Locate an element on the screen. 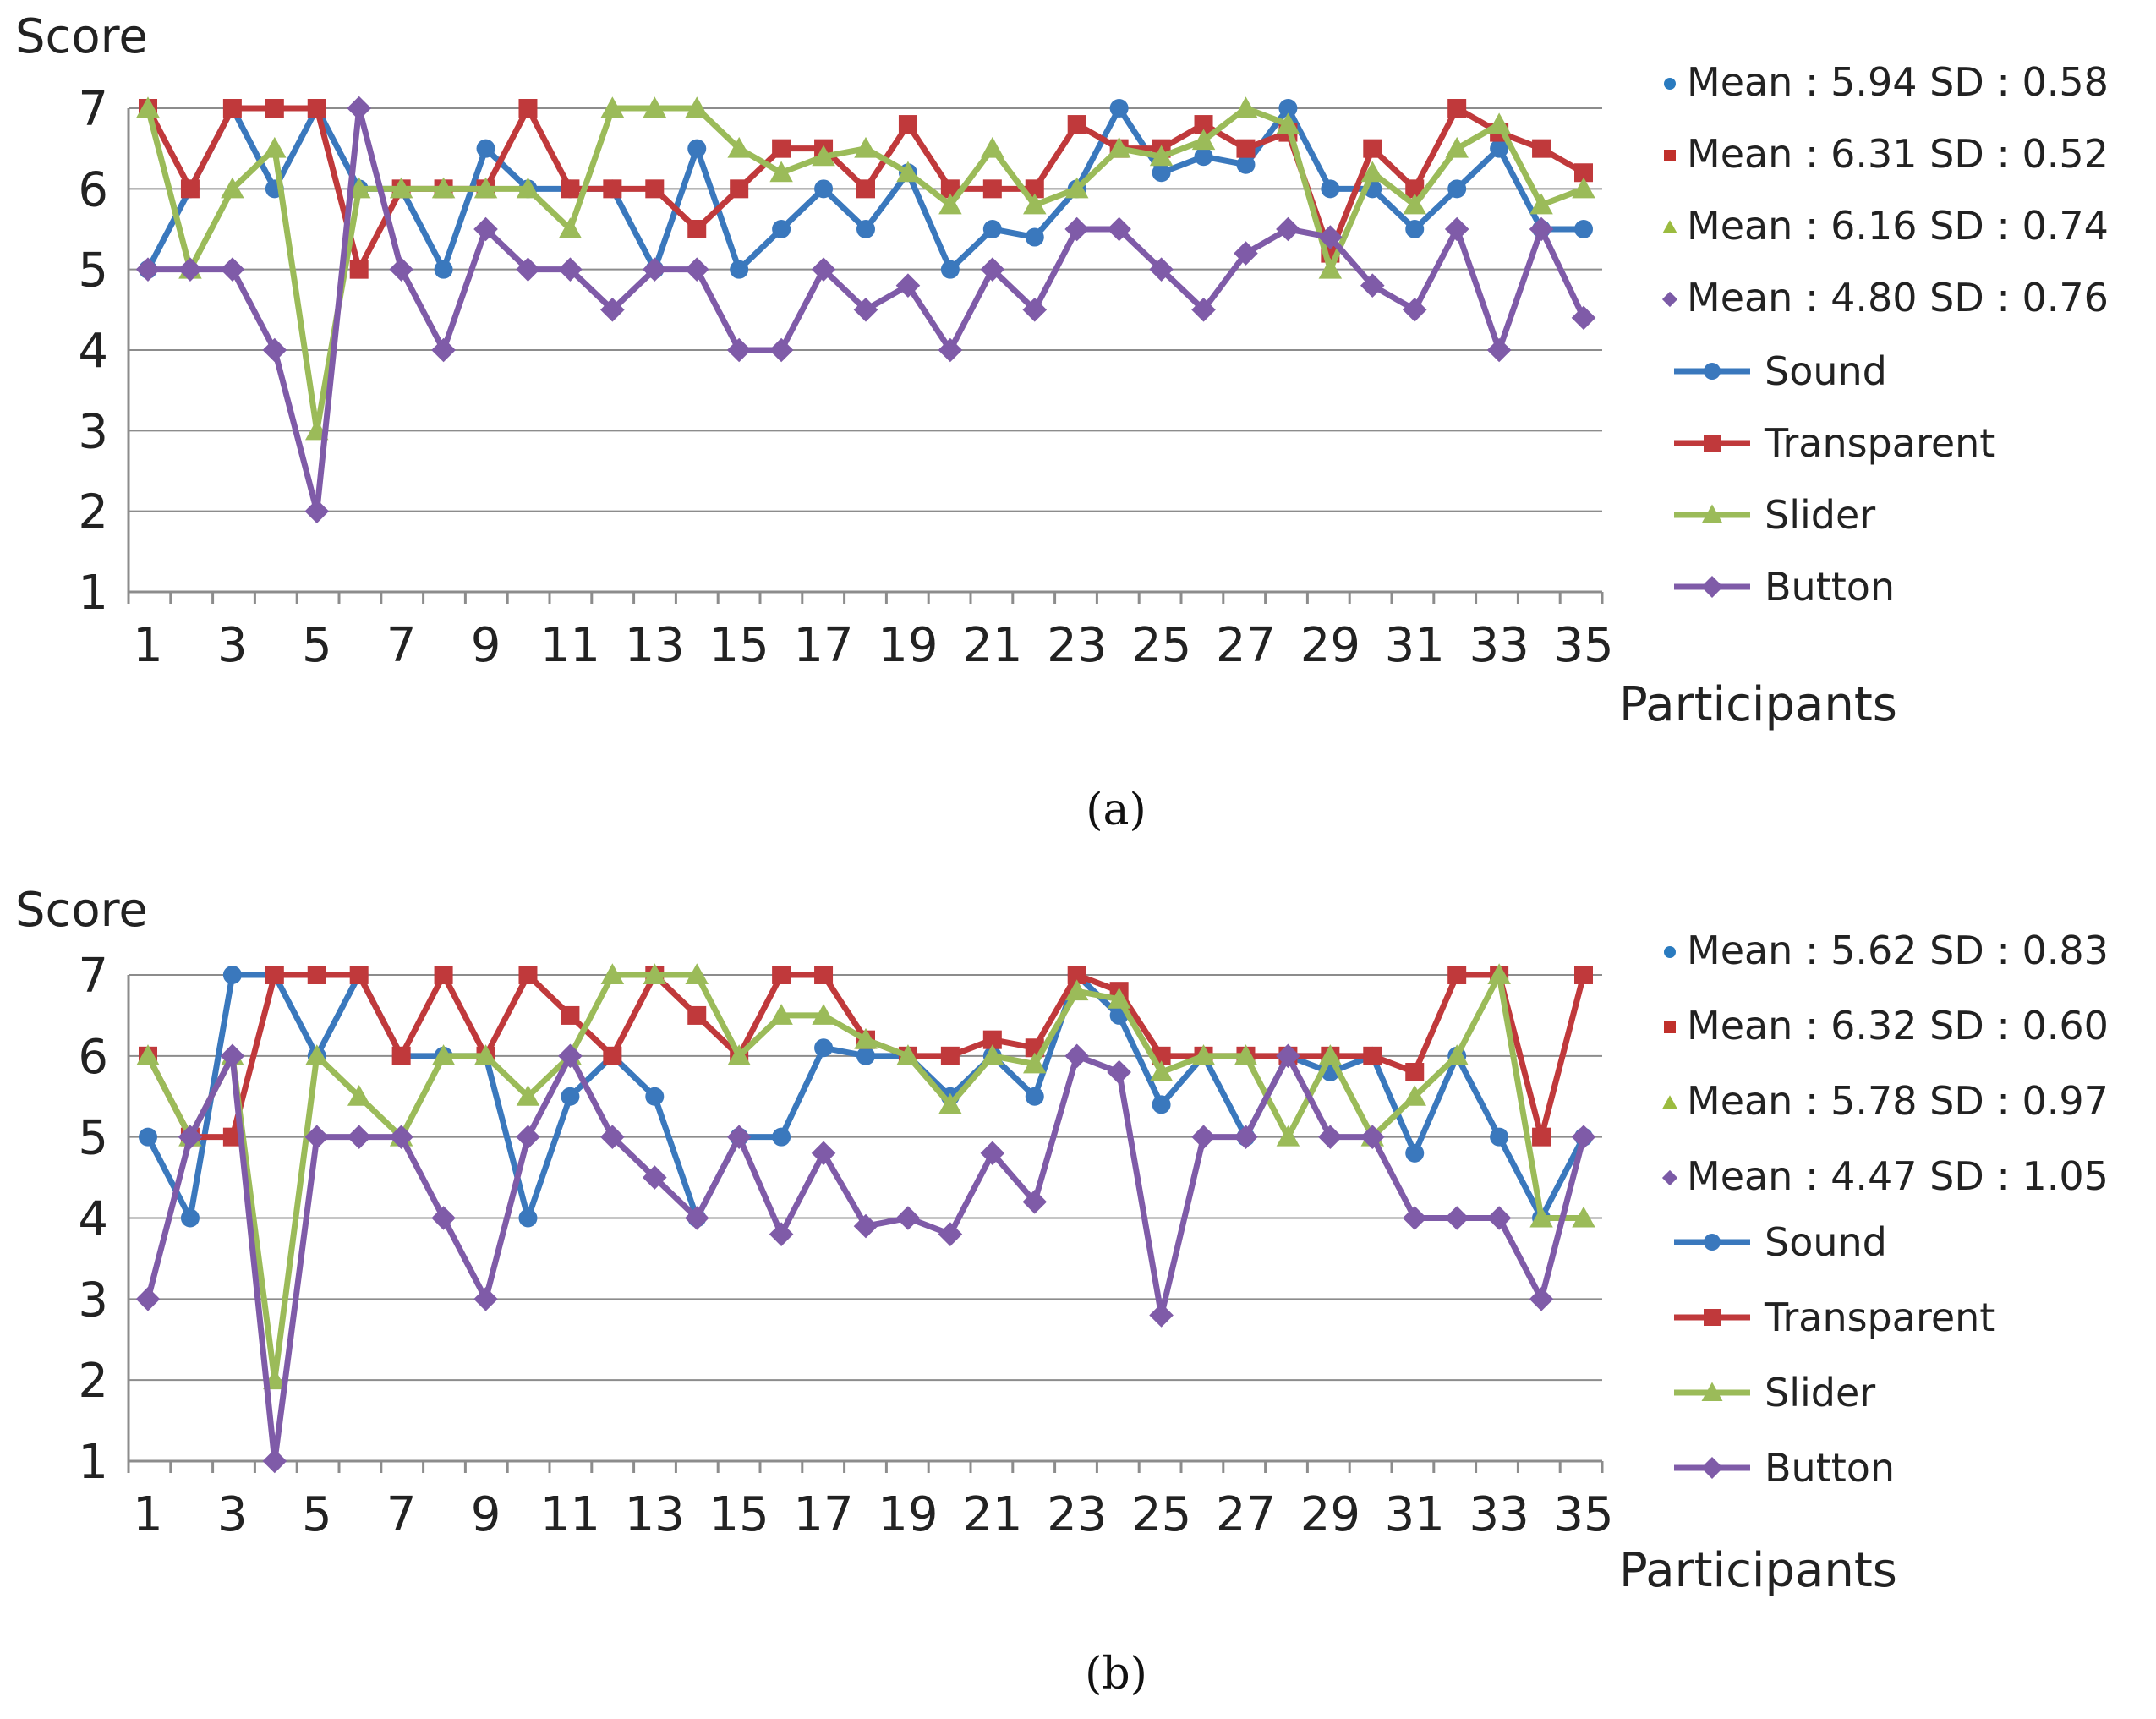 The height and width of the screenshot is (1719, 2156). legend-label-slider: Slider is located at coordinates (1820, 515).